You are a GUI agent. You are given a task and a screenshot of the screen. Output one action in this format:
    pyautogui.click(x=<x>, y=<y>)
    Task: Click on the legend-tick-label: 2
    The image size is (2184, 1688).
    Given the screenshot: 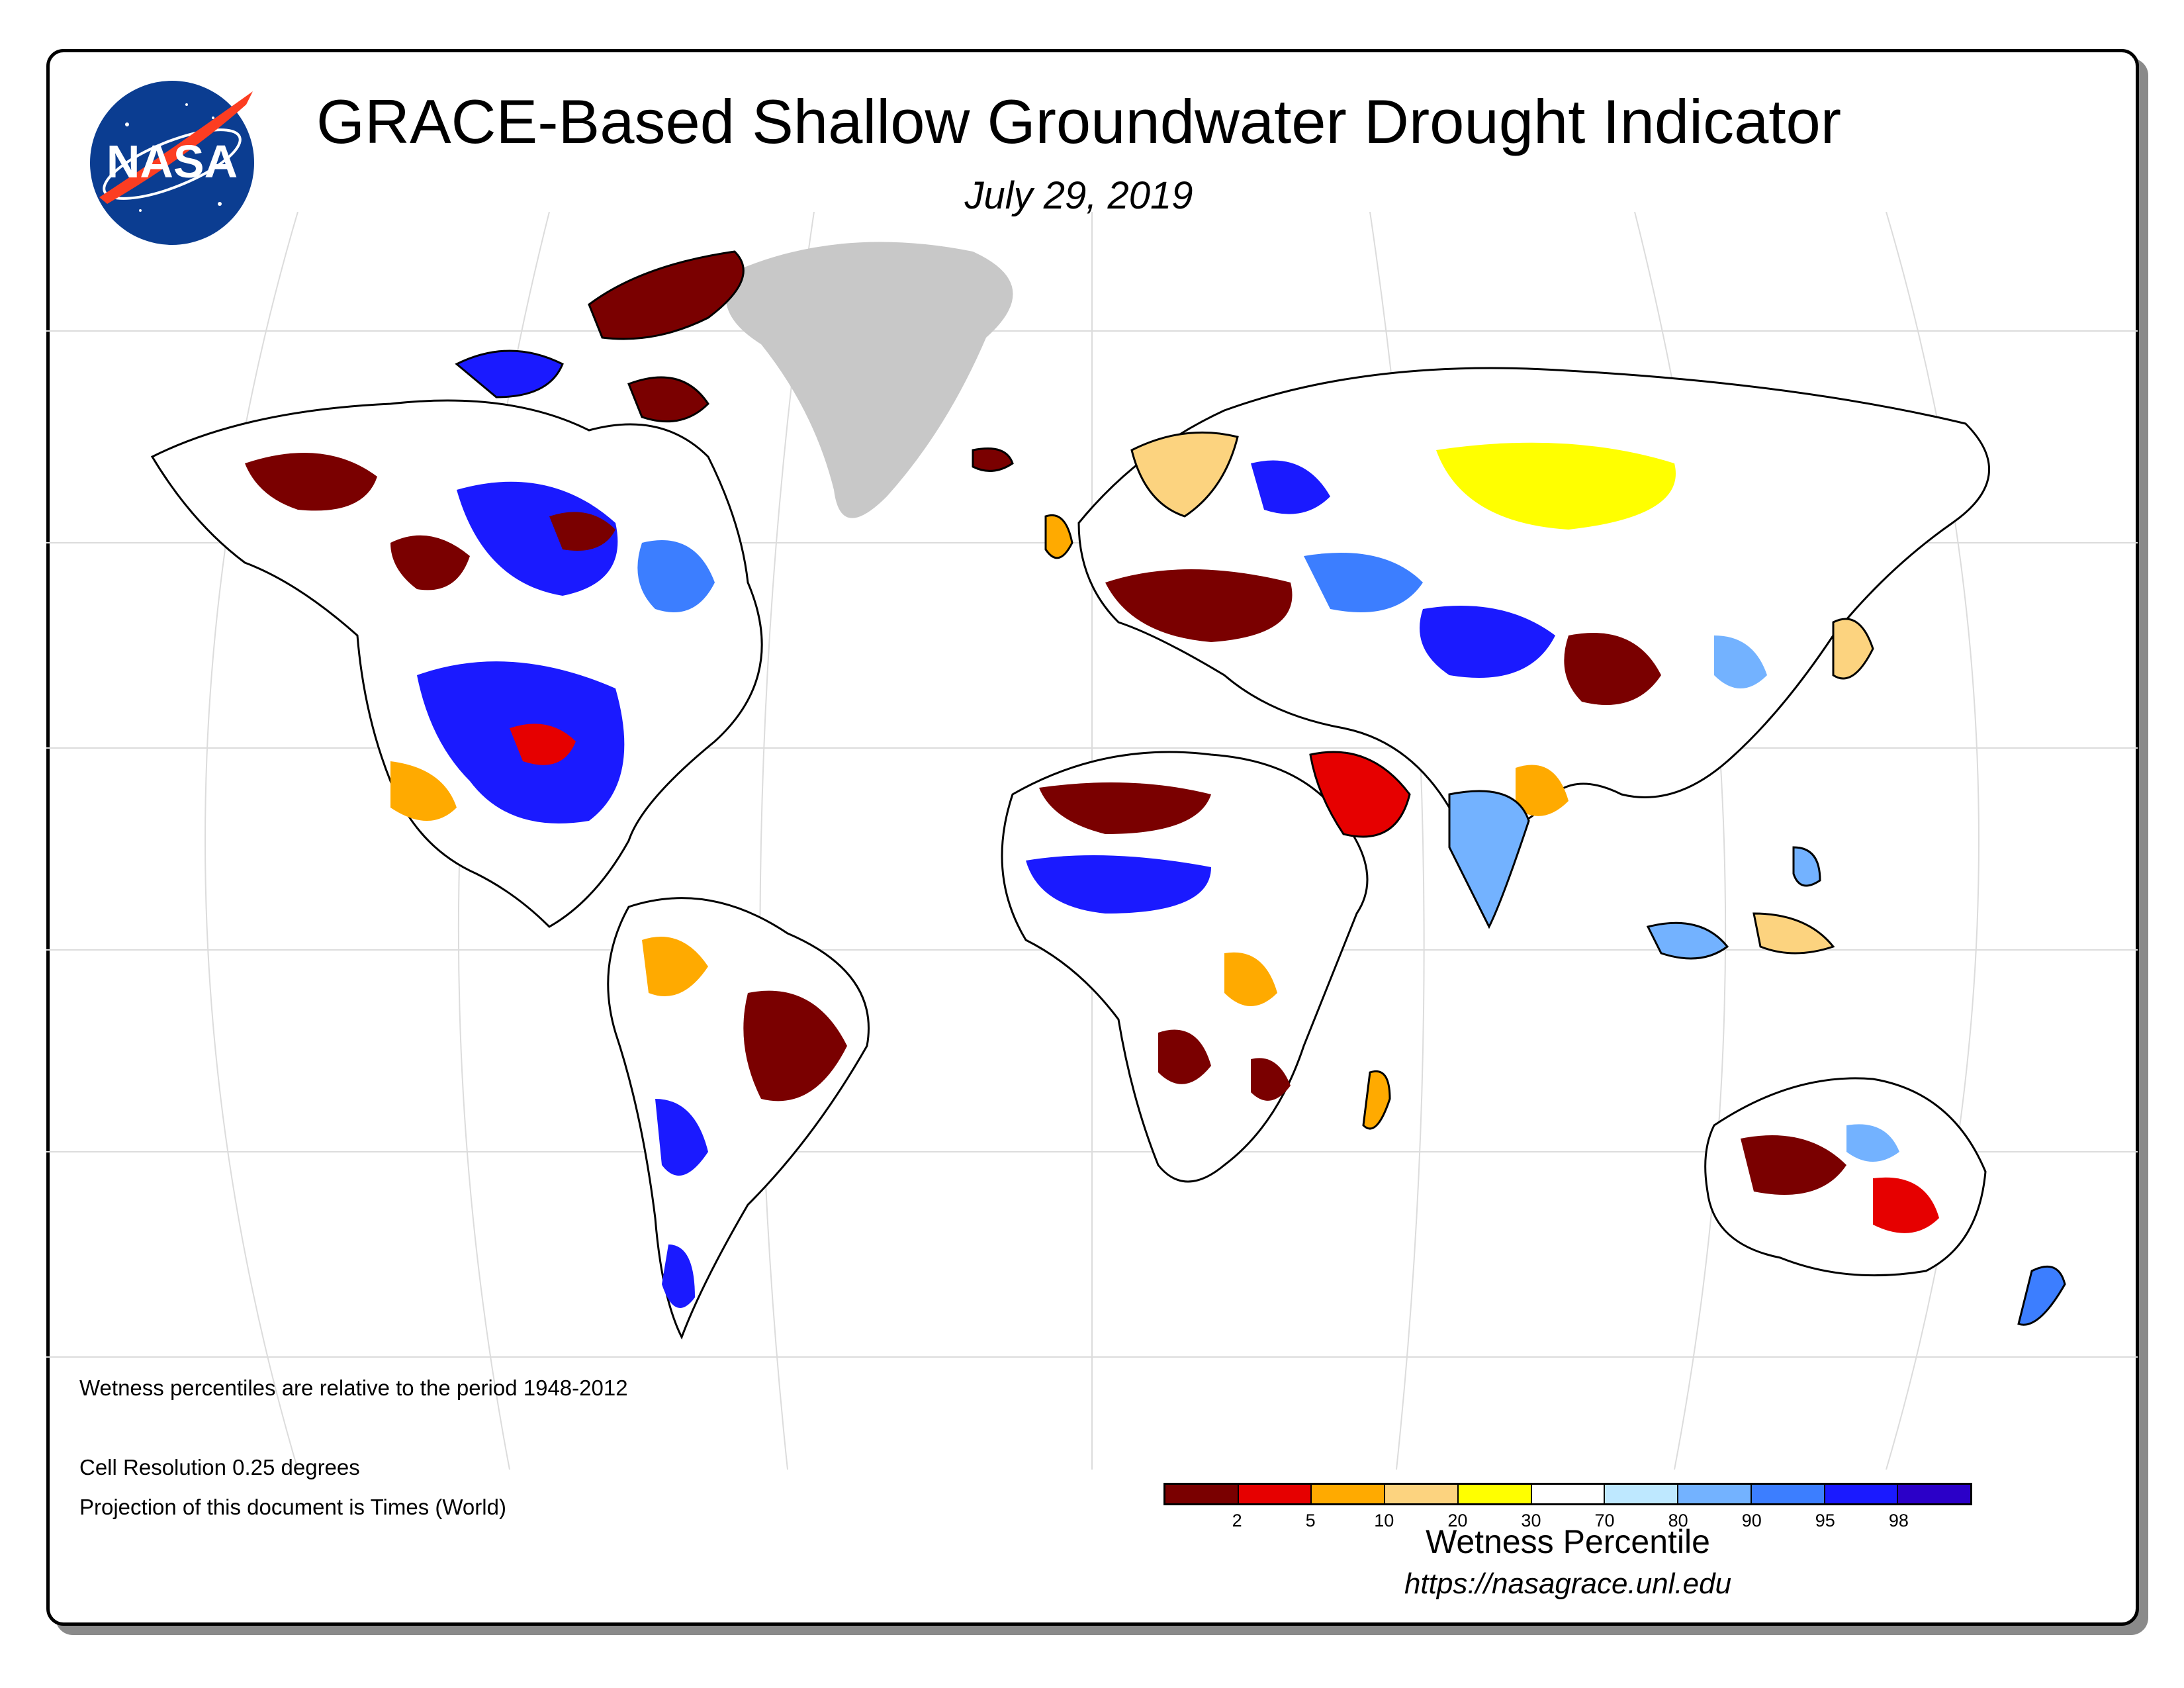 What is the action you would take?
    pyautogui.click(x=1237, y=1520)
    